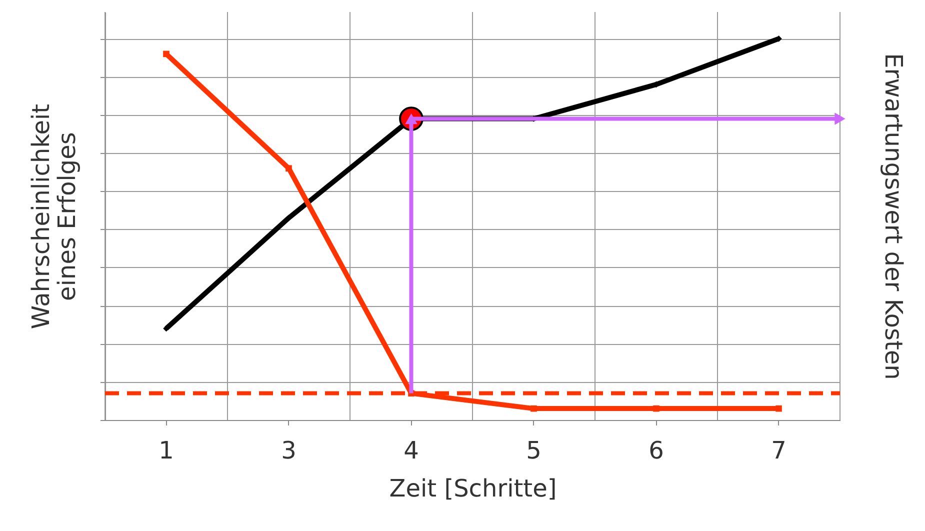 This screenshot has width=925, height=531. What do you see at coordinates (166, 450) in the screenshot?
I see `x-tick-label: 1` at bounding box center [166, 450].